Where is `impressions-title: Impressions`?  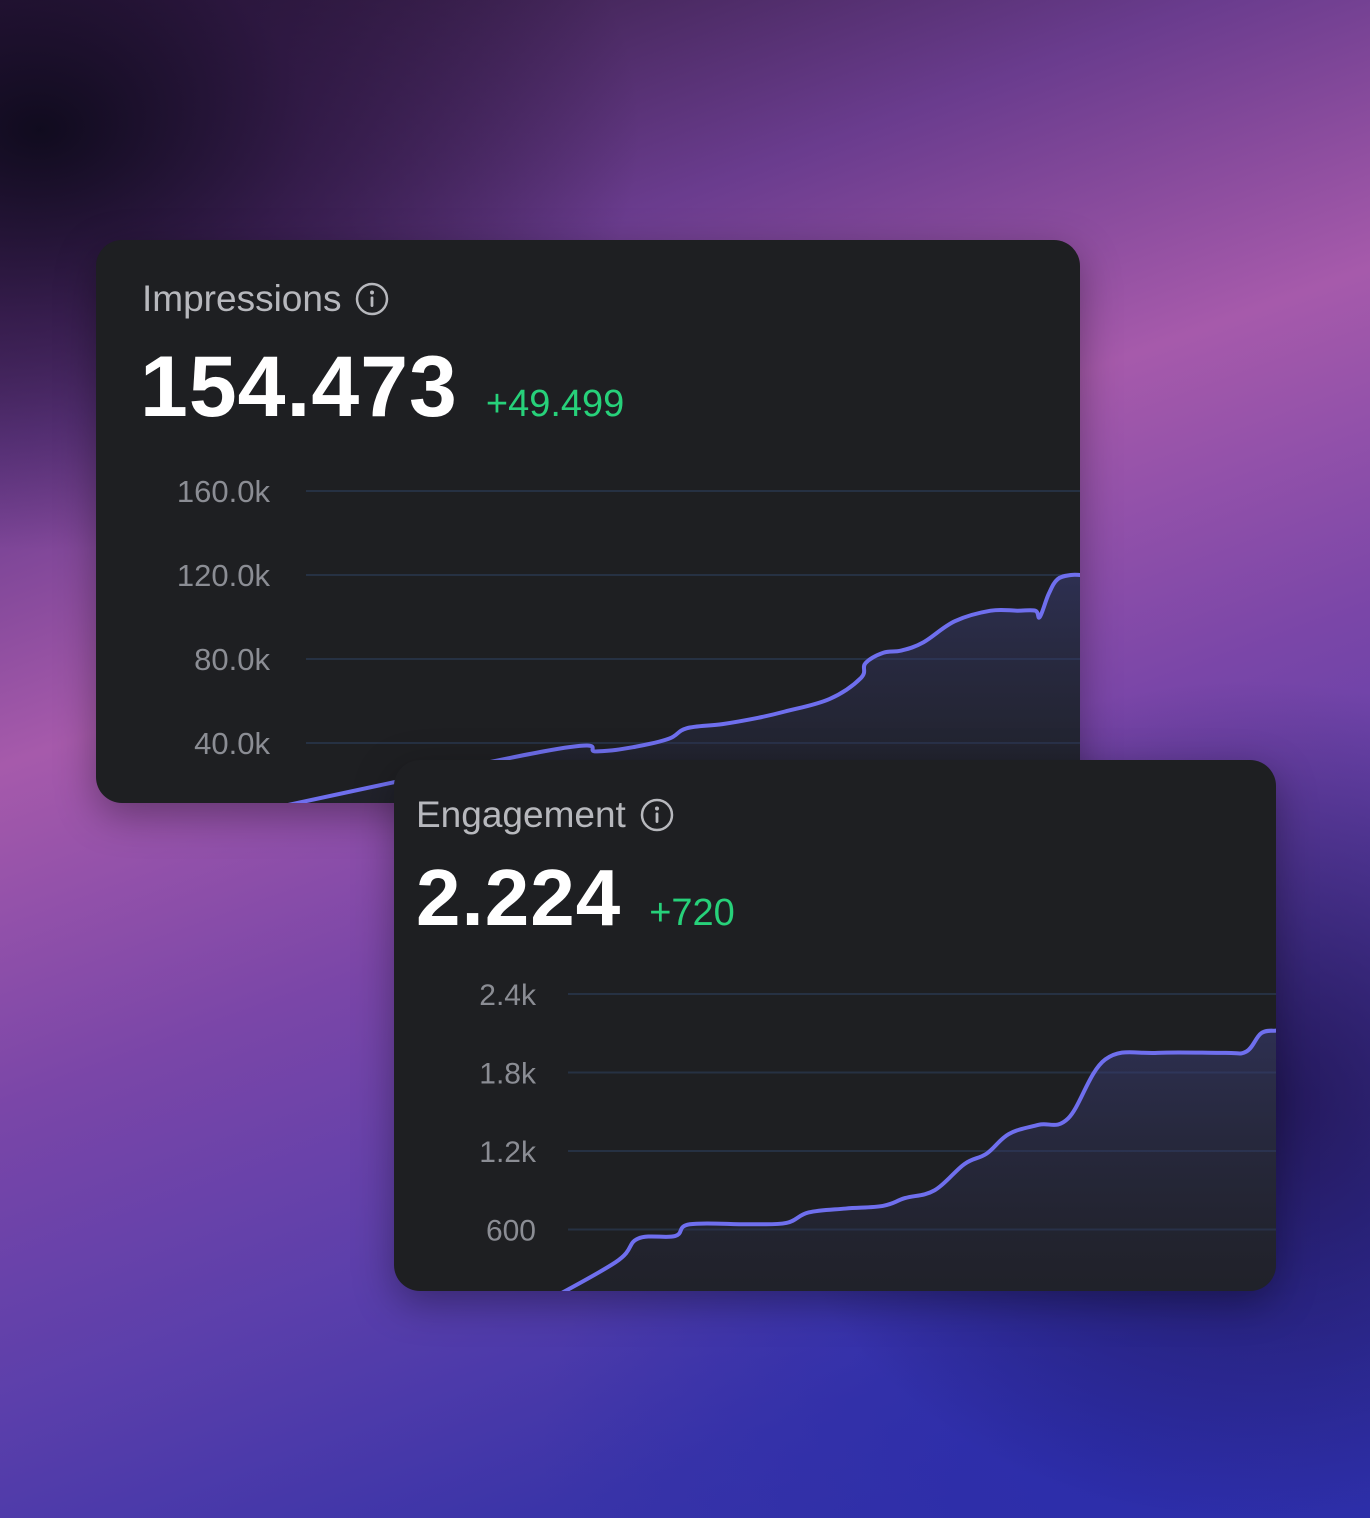 impressions-title: Impressions is located at coordinates (242, 298).